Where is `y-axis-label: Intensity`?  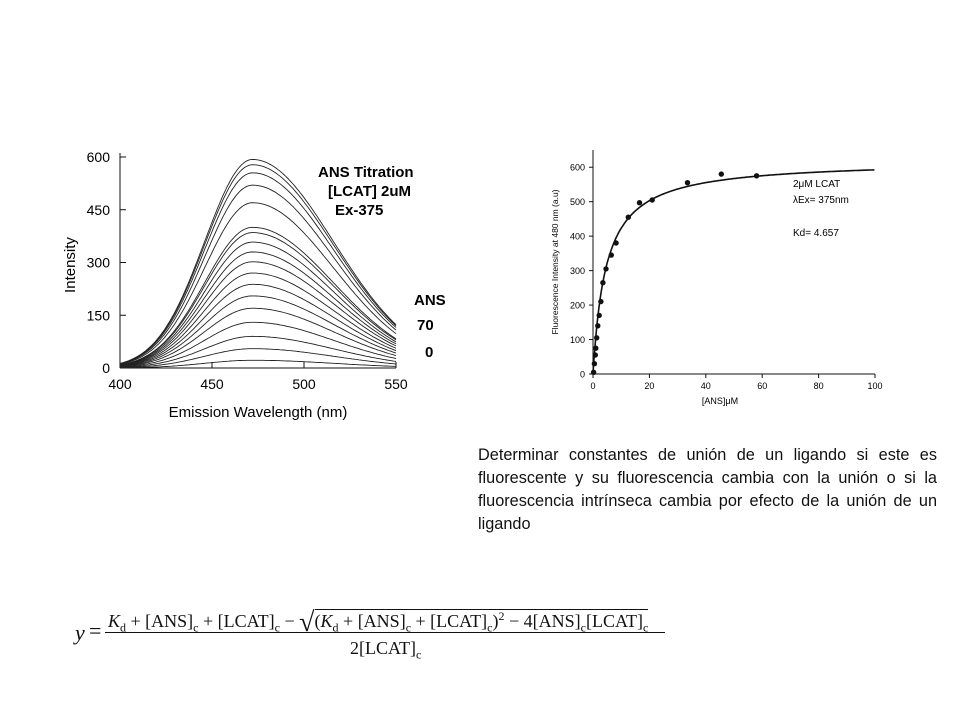
y-axis-label: Intensity is located at coordinates (70, 265).